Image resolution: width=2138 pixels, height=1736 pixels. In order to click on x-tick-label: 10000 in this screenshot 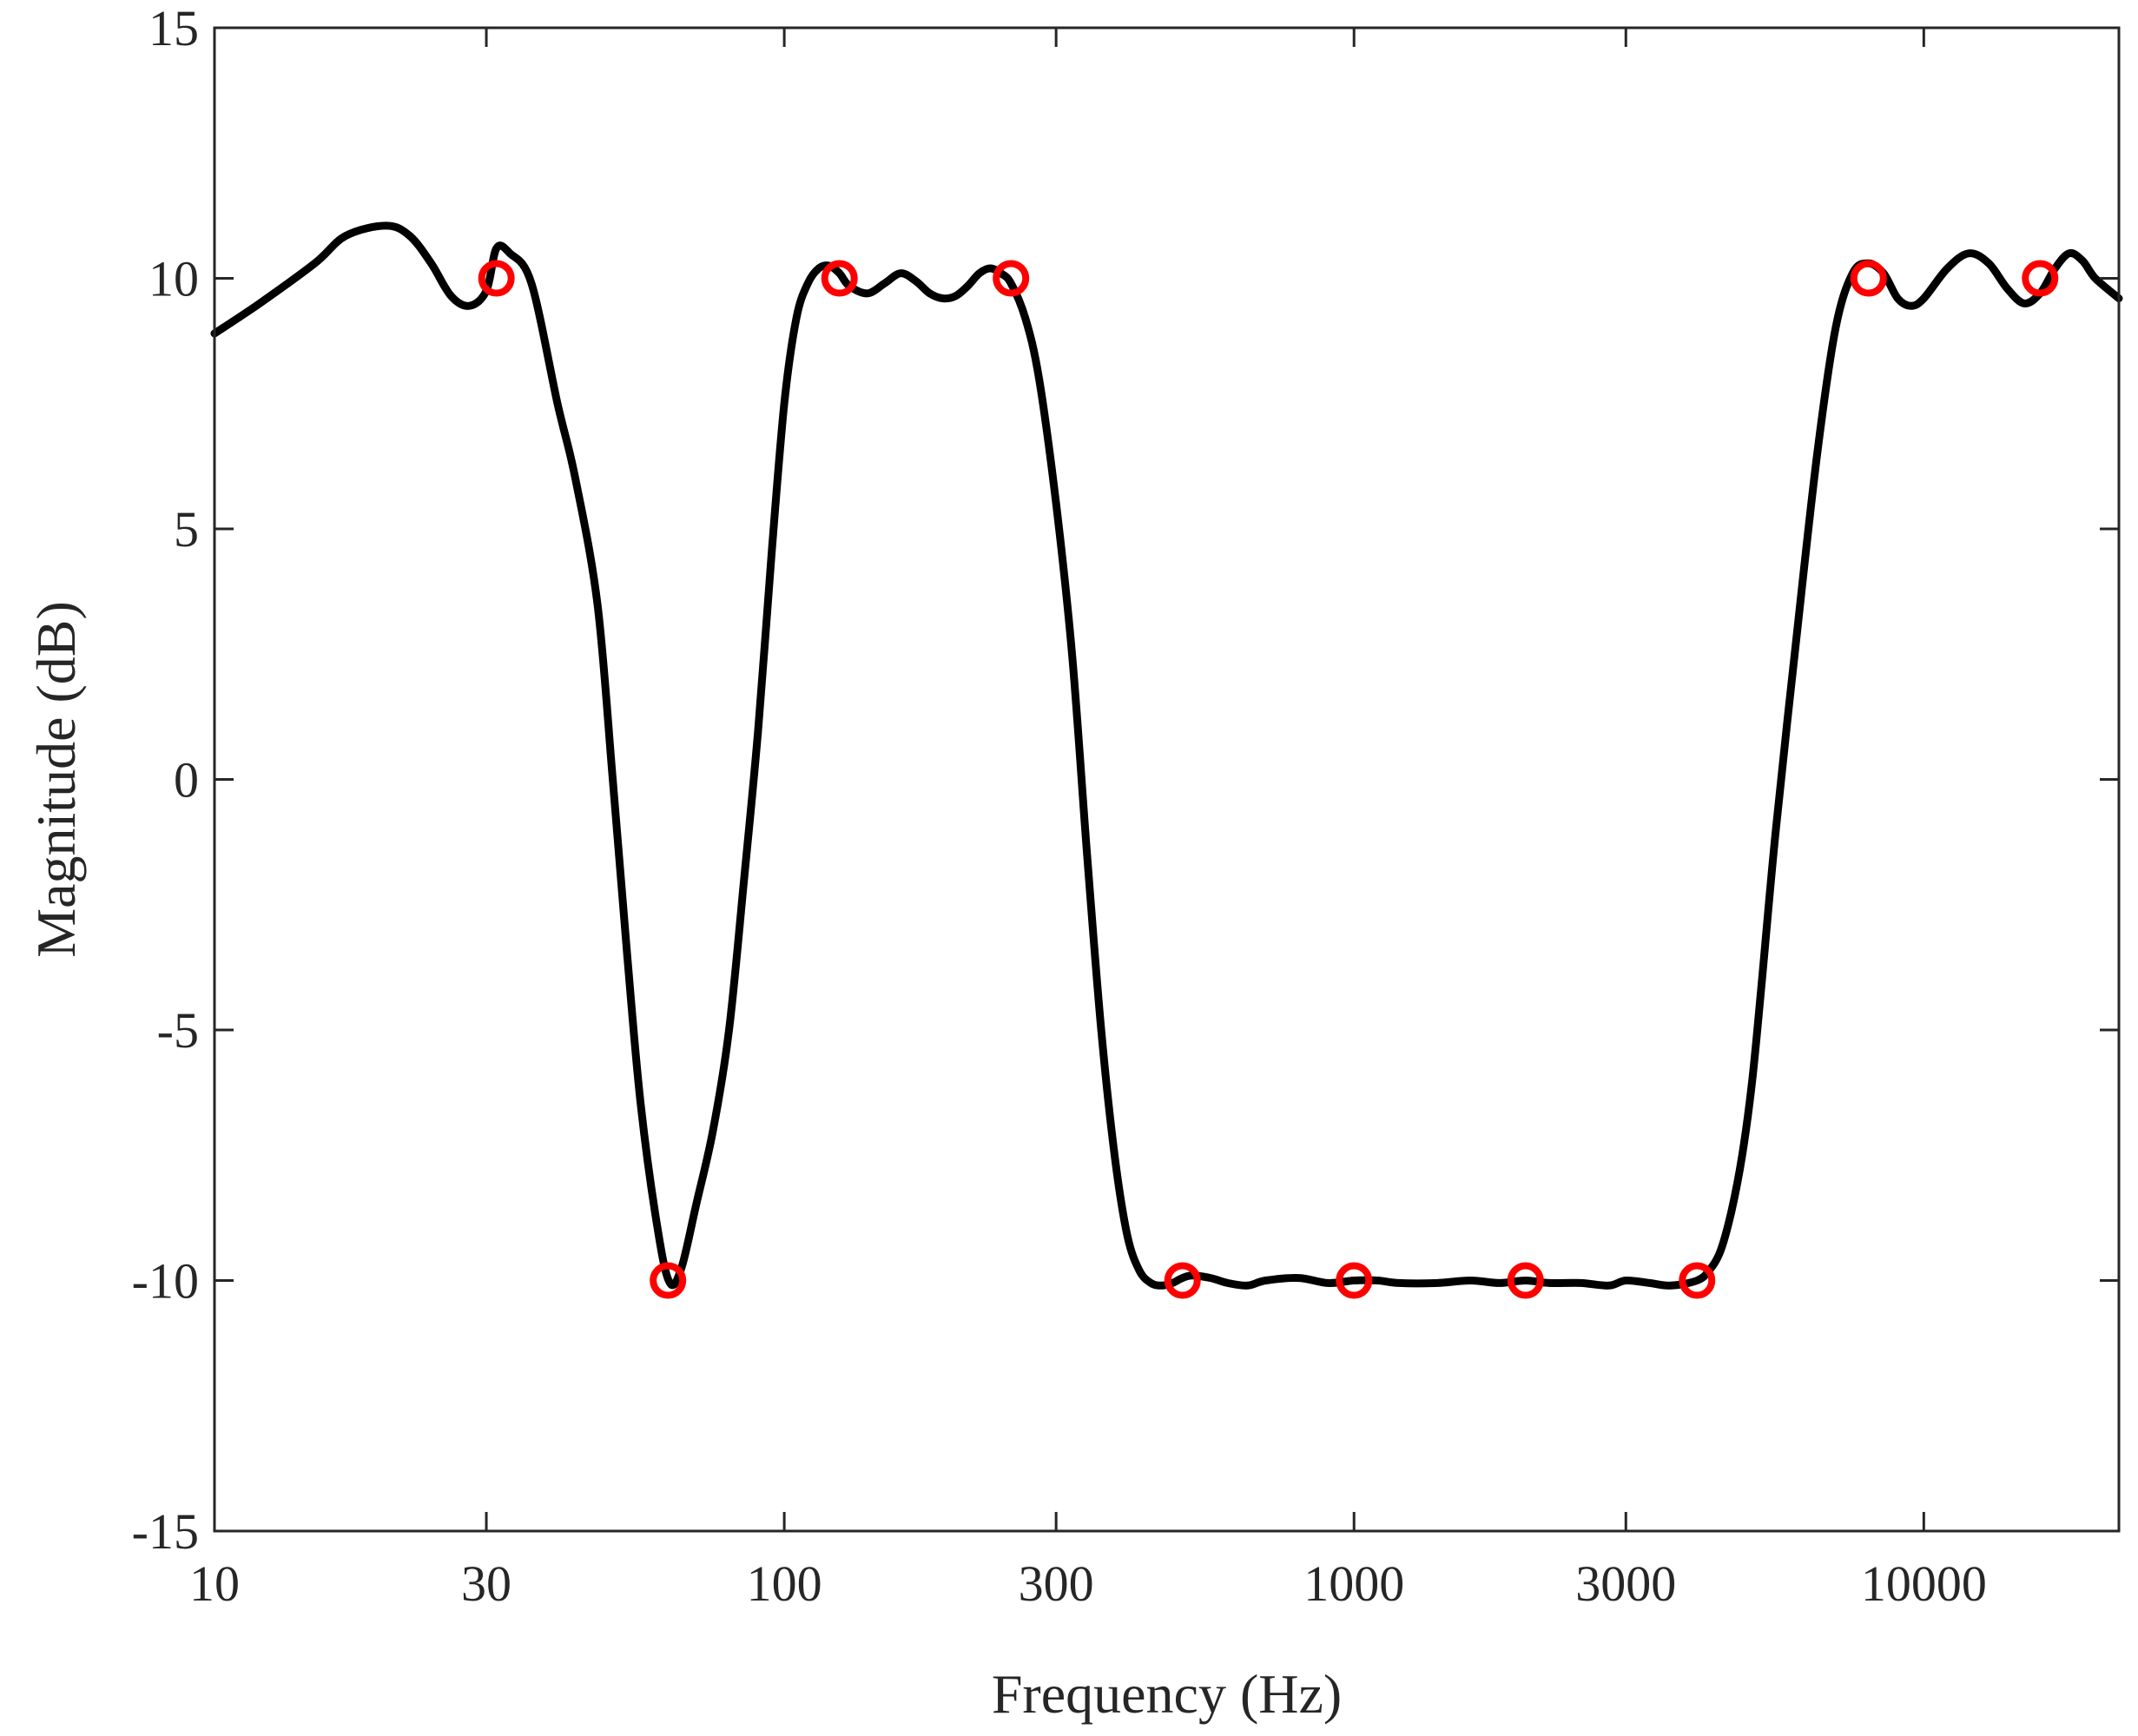, I will do `click(1924, 1583)`.